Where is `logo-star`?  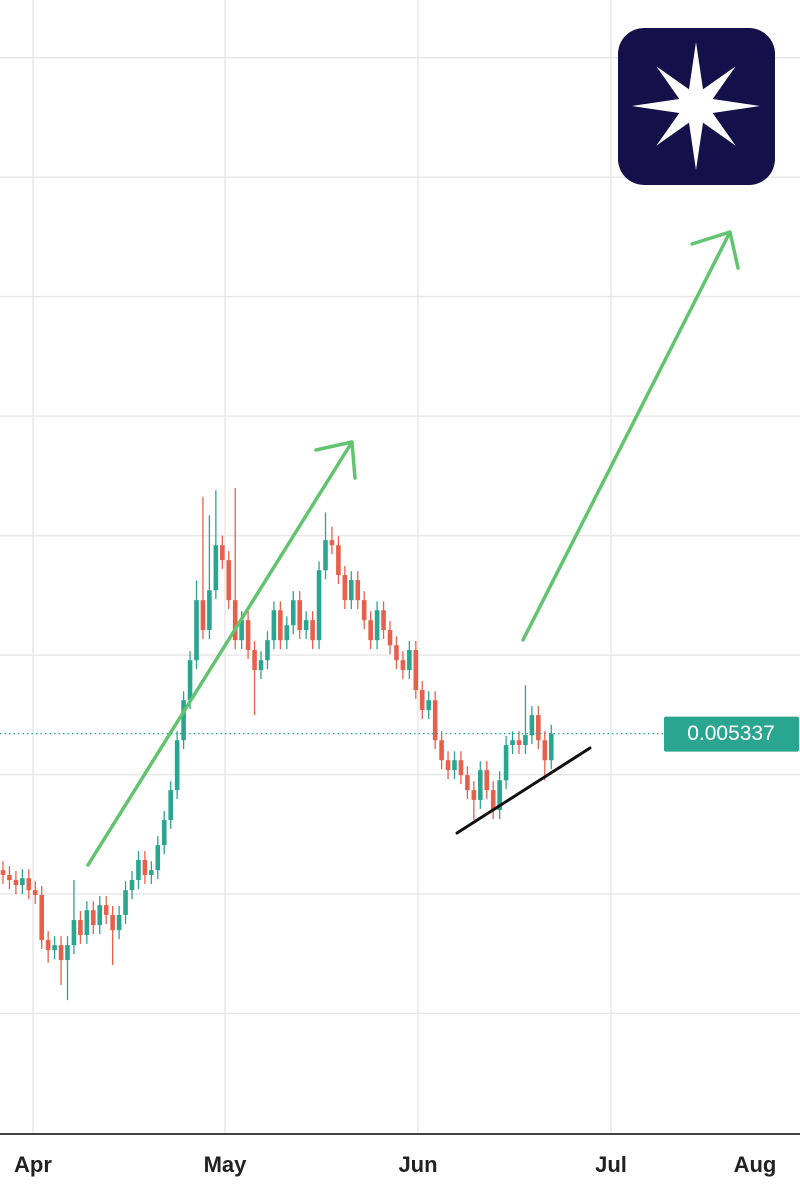 logo-star is located at coordinates (696, 106).